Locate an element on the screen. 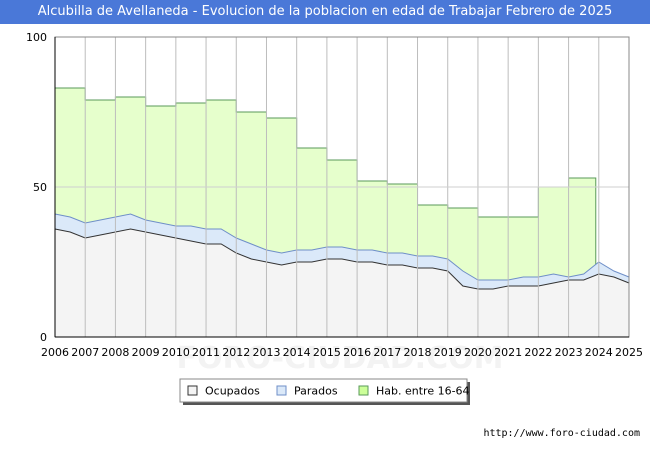  y-tick-label: 50 is located at coordinates (40, 187).